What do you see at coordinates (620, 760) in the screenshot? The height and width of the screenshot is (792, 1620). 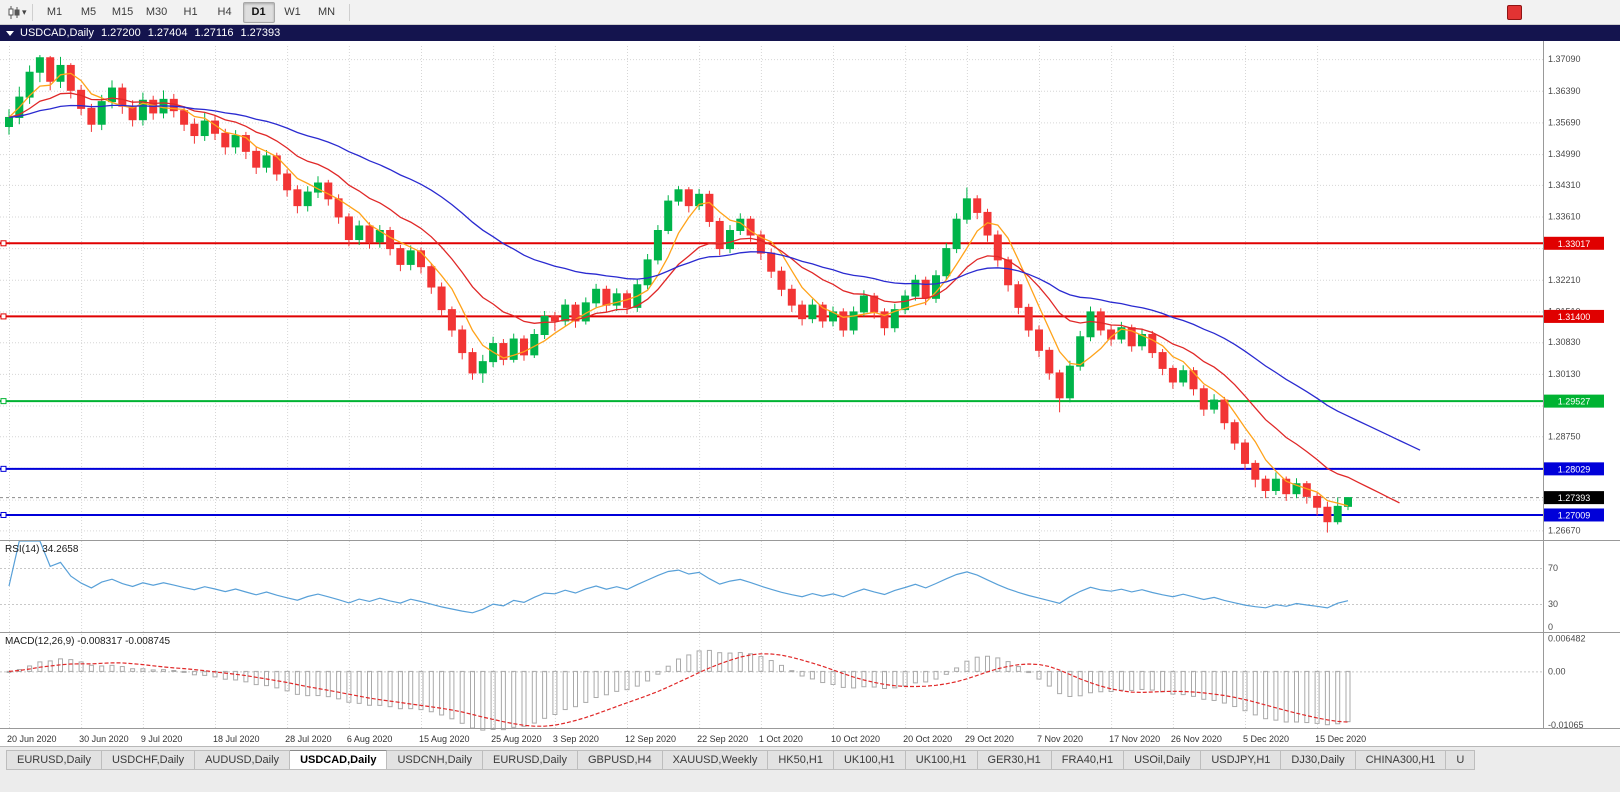 I see `chart-tab-gbpusd-h4: GBPUSD,H4` at bounding box center [620, 760].